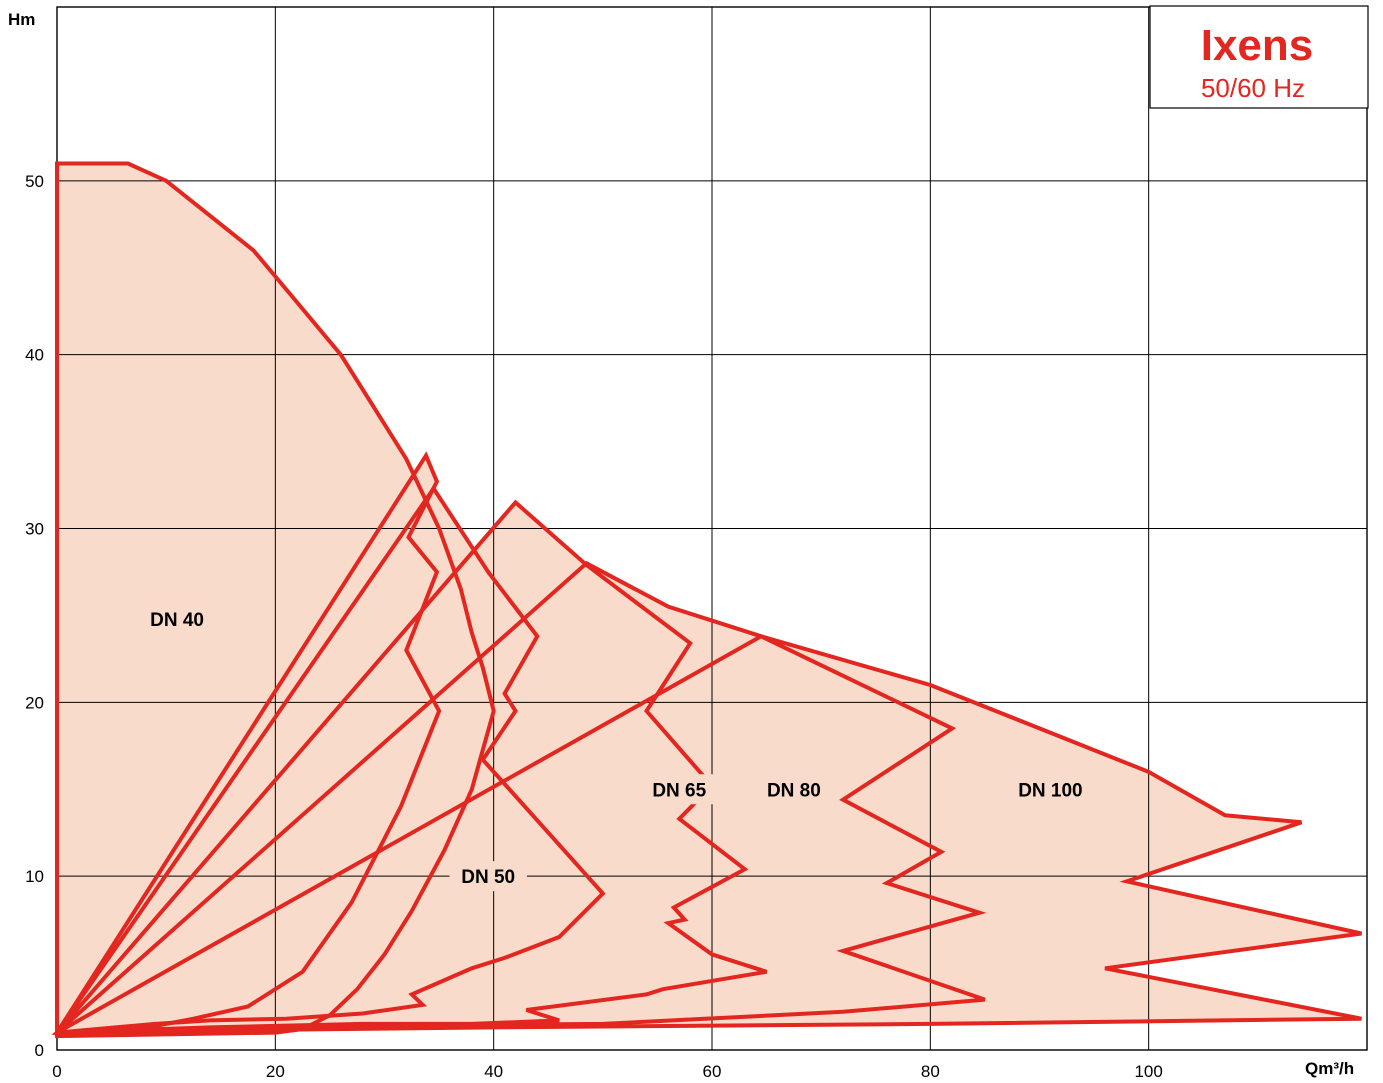 Image resolution: width=1383 pixels, height=1083 pixels. Describe the element at coordinates (1329, 1068) in the screenshot. I see `x-axis-title: Qm³/h` at that location.